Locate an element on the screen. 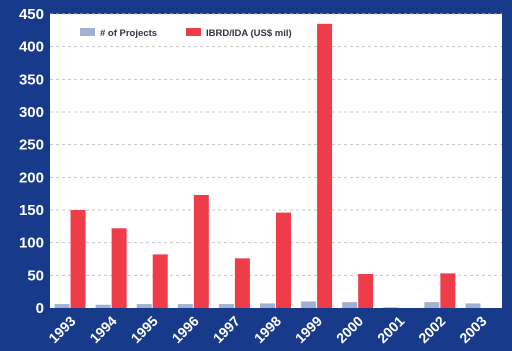  legend: # of Projects IBRD/IDA (US$ mil) is located at coordinates (190, 32).